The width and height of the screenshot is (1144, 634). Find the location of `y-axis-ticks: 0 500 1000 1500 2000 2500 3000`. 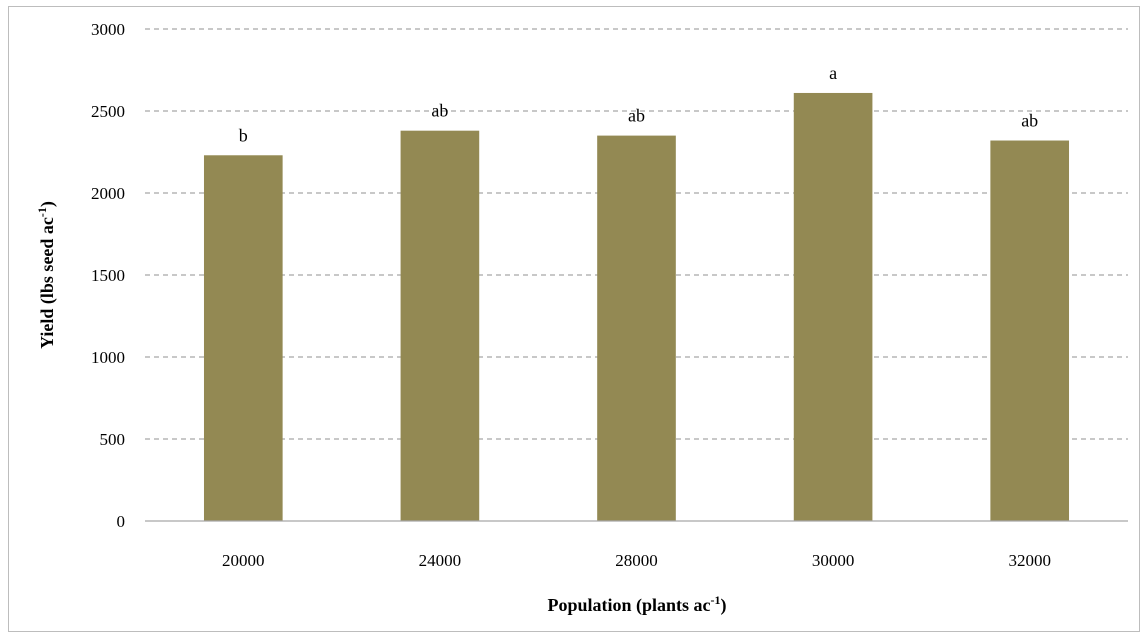

y-axis-ticks: 0 500 1000 1500 2000 2500 3000 is located at coordinates (108, 275).